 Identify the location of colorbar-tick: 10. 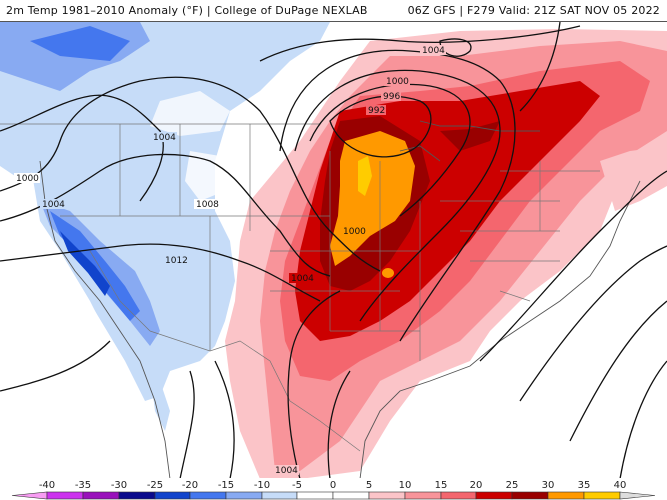
(405, 485).